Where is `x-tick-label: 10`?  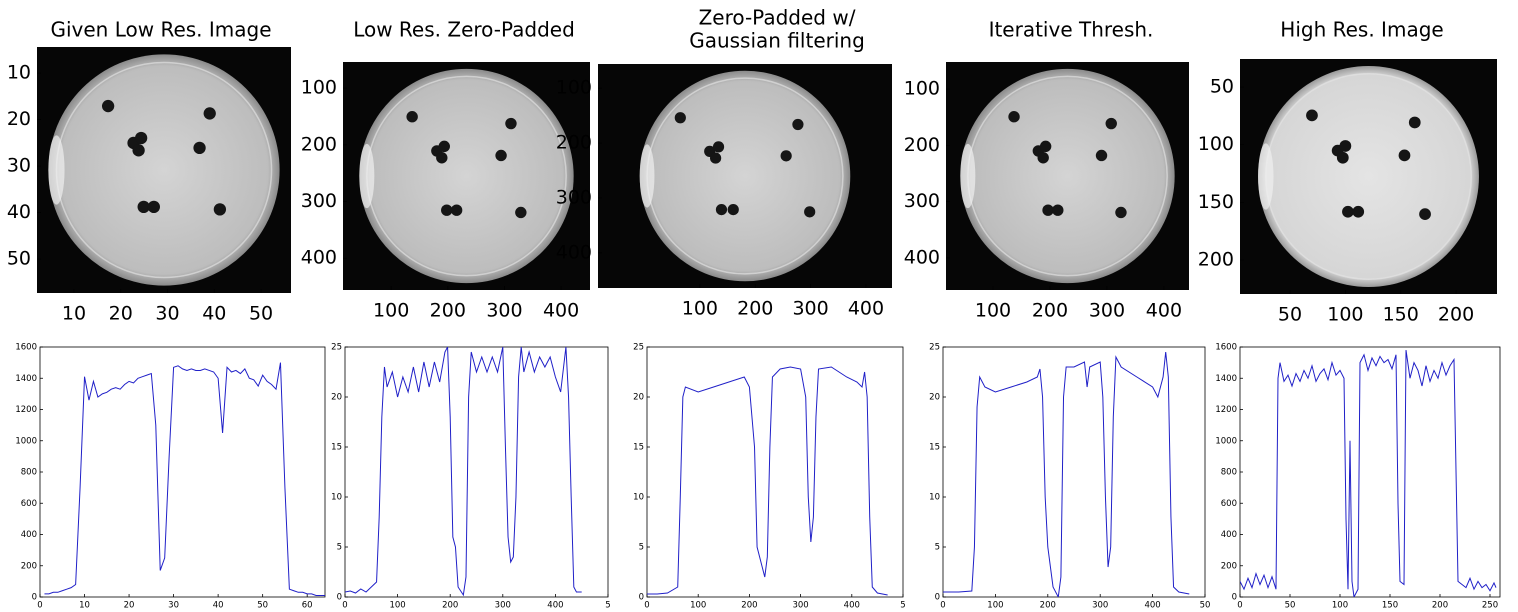 x-tick-label: 10 is located at coordinates (74, 314).